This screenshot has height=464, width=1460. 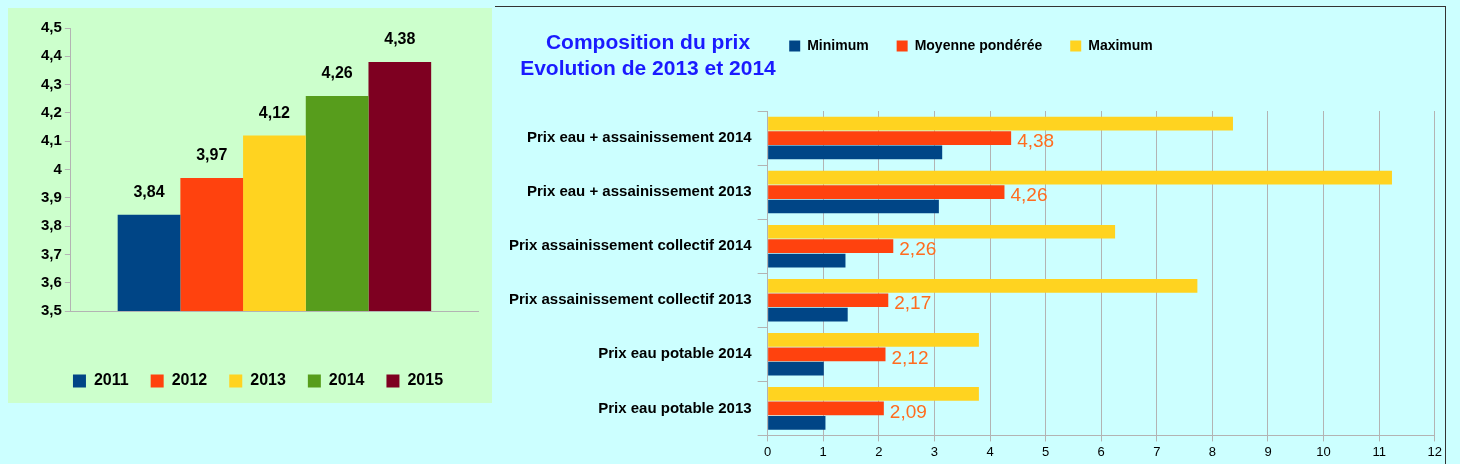 What do you see at coordinates (51, 281) in the screenshot?
I see `y-tick-label: 3,6` at bounding box center [51, 281].